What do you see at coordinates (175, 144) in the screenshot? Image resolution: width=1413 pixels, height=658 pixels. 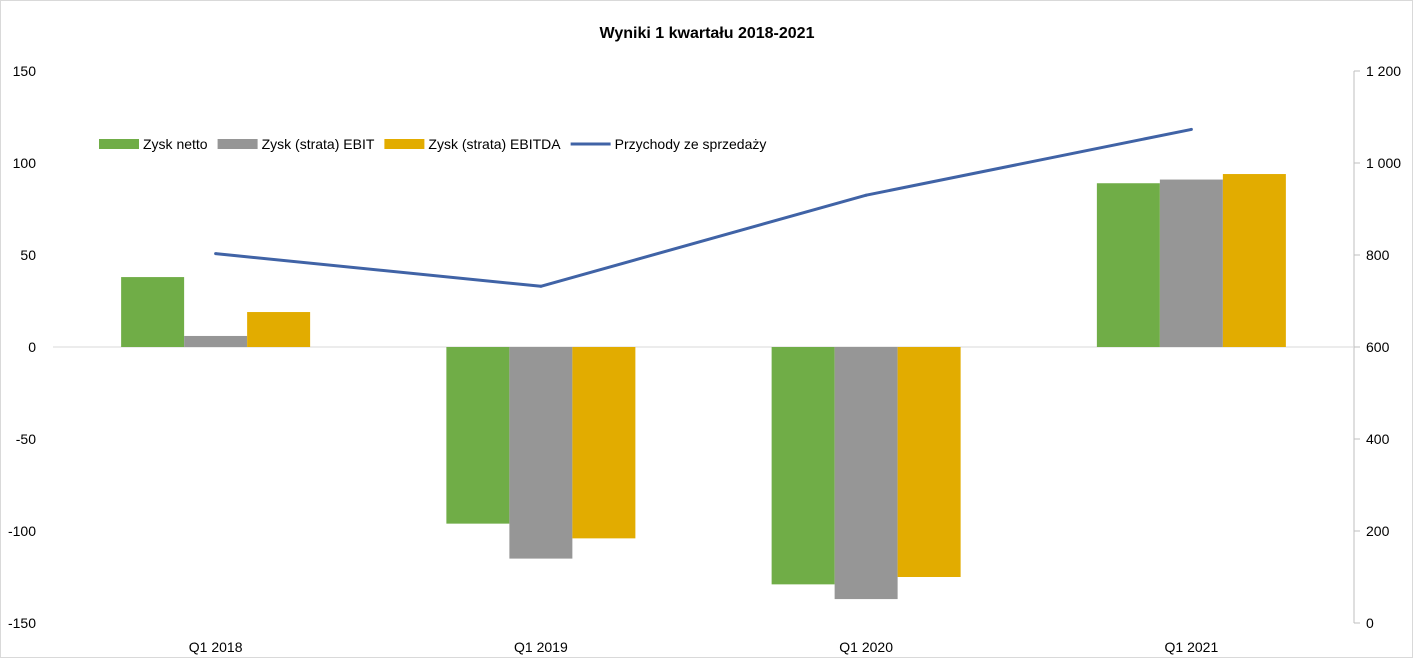 I see `legend-label: Zysk netto` at bounding box center [175, 144].